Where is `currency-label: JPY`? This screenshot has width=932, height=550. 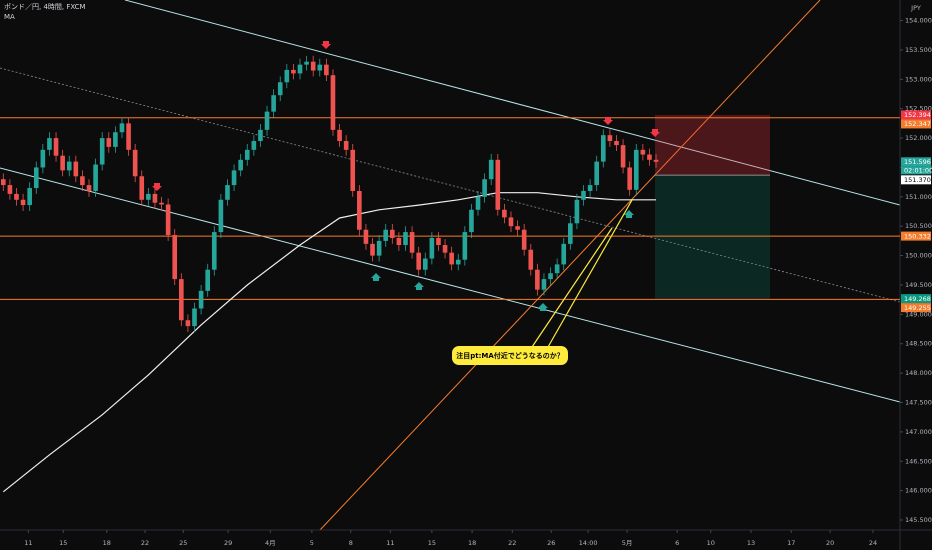 currency-label: JPY is located at coordinates (915, 8).